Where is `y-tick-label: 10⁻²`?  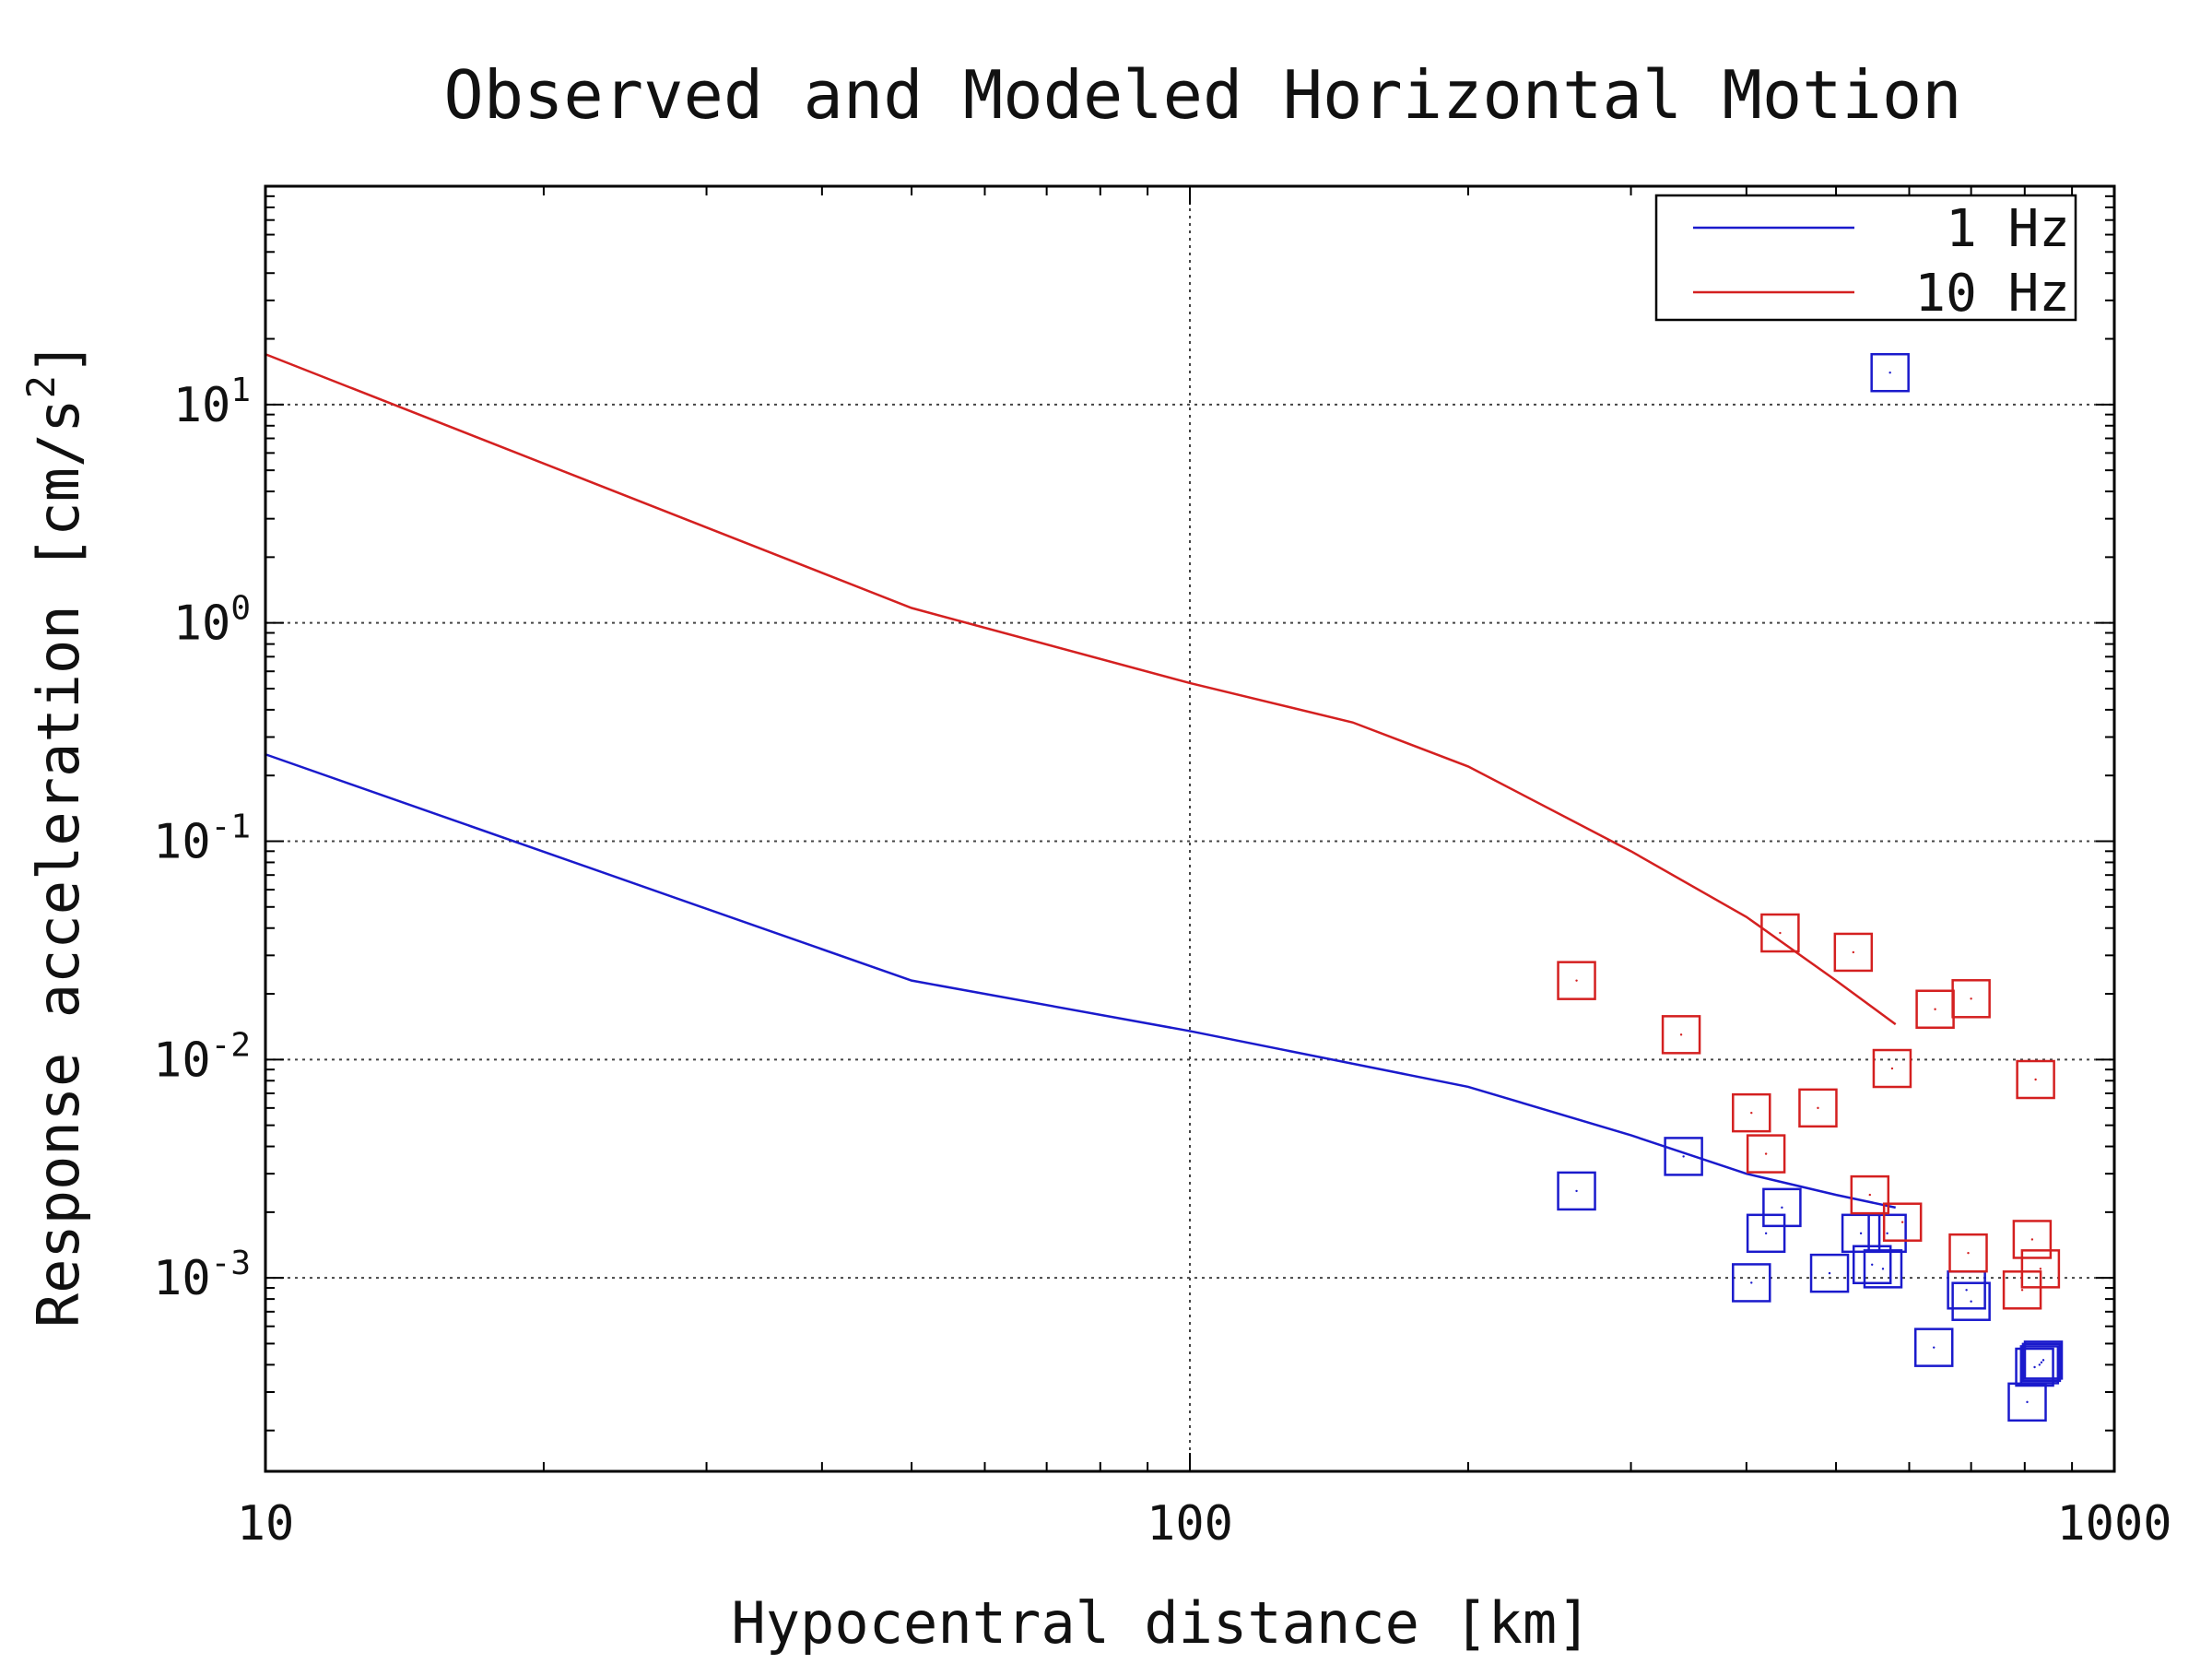 y-tick-label: 10⁻² is located at coordinates (202, 1057).